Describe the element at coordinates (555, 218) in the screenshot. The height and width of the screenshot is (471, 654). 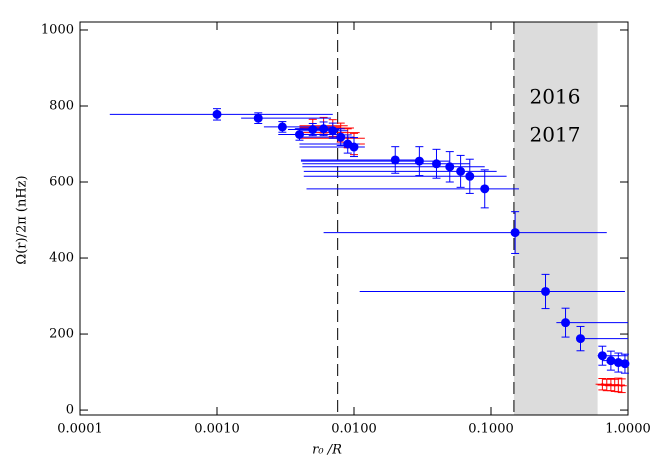
I see `shaded-region` at that location.